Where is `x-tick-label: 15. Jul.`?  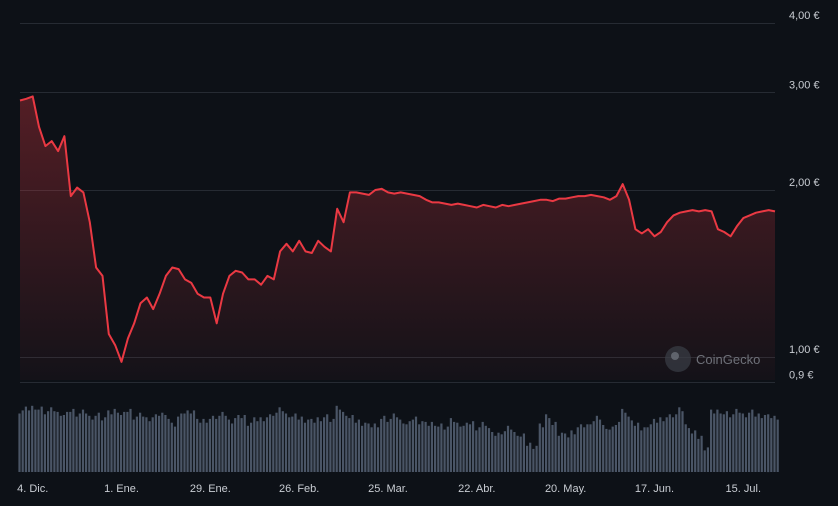 x-tick-label: 15. Jul. is located at coordinates (743, 489).